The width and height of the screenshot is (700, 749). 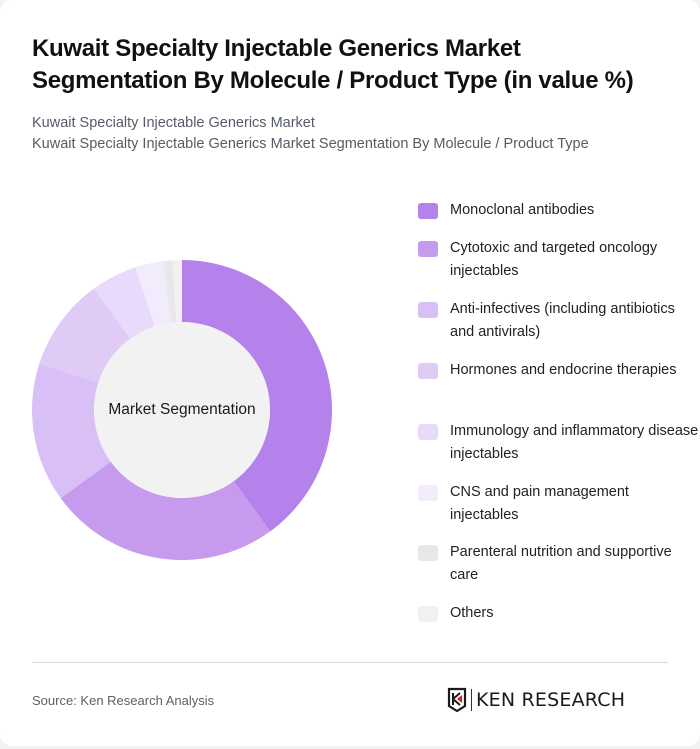 I want to click on footer-divider, so click(x=350, y=662).